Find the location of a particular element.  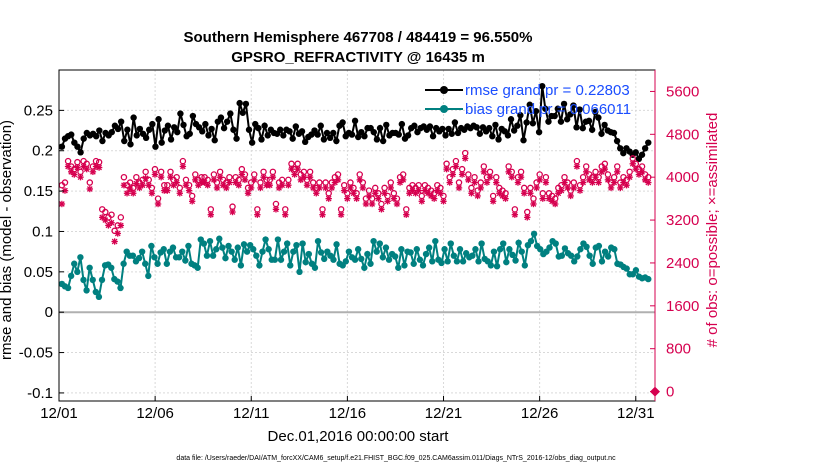

y-tick-label: 0.15 is located at coordinates (38, 191).